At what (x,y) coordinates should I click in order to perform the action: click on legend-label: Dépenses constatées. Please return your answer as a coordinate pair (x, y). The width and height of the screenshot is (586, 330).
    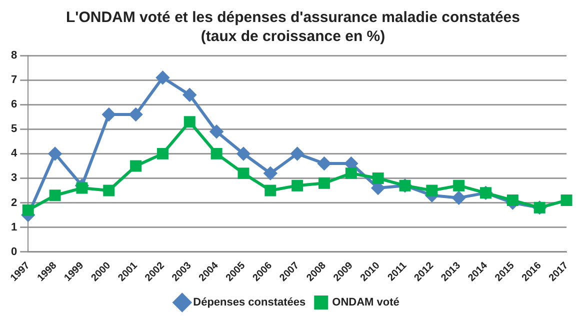
    Looking at the image, I should click on (249, 302).